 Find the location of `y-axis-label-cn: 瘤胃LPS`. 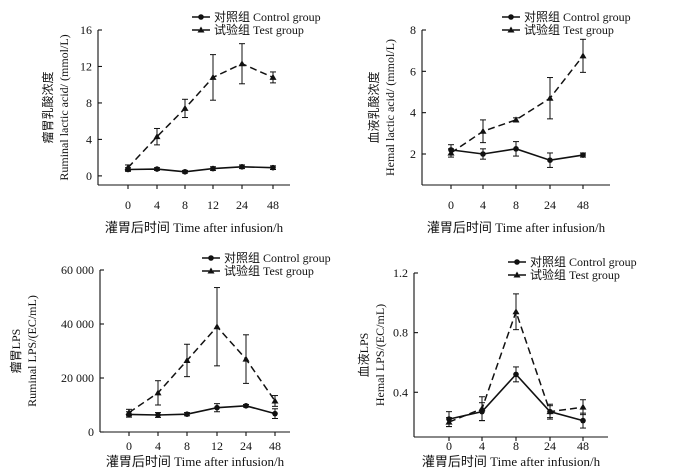

y-axis-label-cn: 瘤胃LPS is located at coordinates (15, 351).